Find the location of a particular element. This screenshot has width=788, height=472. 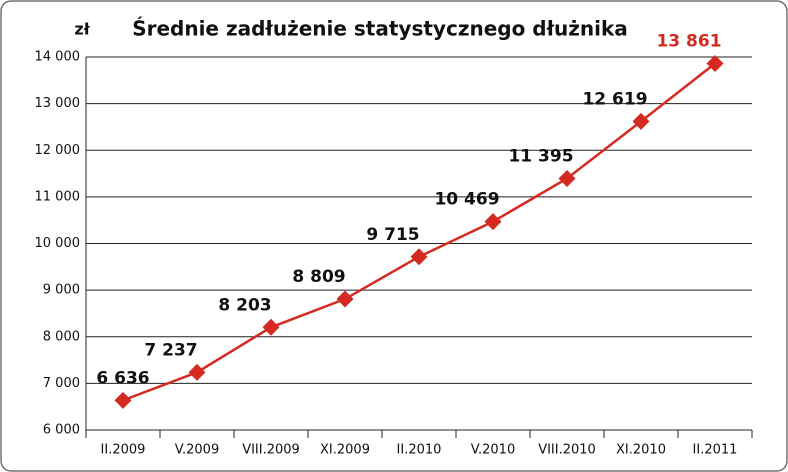

x-tick-label: XI.2010 is located at coordinates (641, 450).